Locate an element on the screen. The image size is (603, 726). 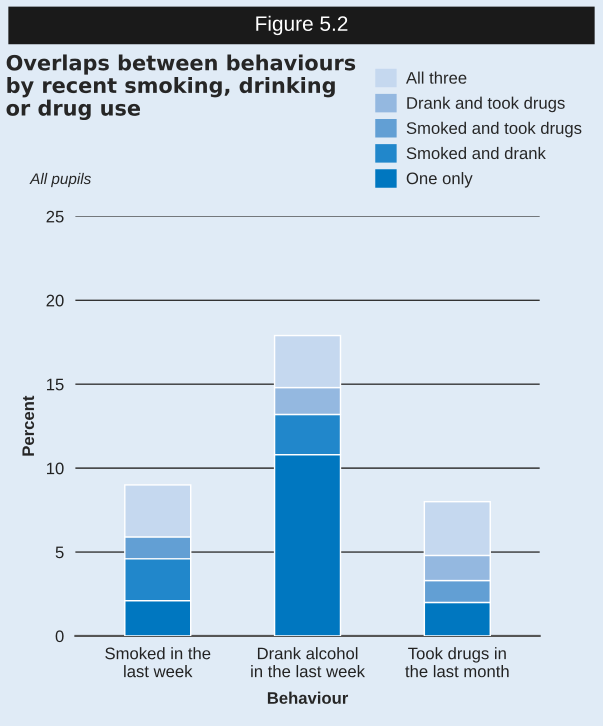
legend-label: Smoked and drank is located at coordinates (476, 153).